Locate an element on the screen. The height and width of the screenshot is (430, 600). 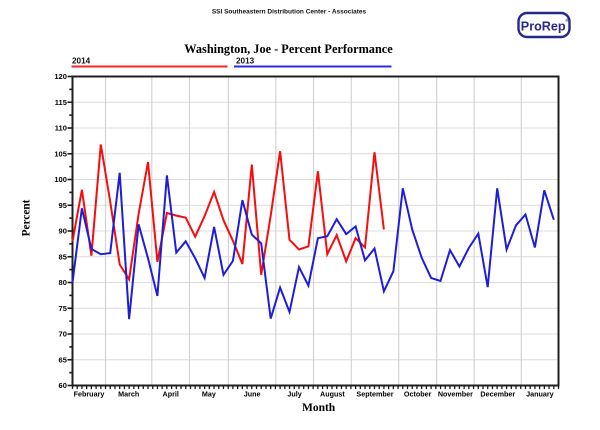
svg-text: 60 is located at coordinates (63, 385).